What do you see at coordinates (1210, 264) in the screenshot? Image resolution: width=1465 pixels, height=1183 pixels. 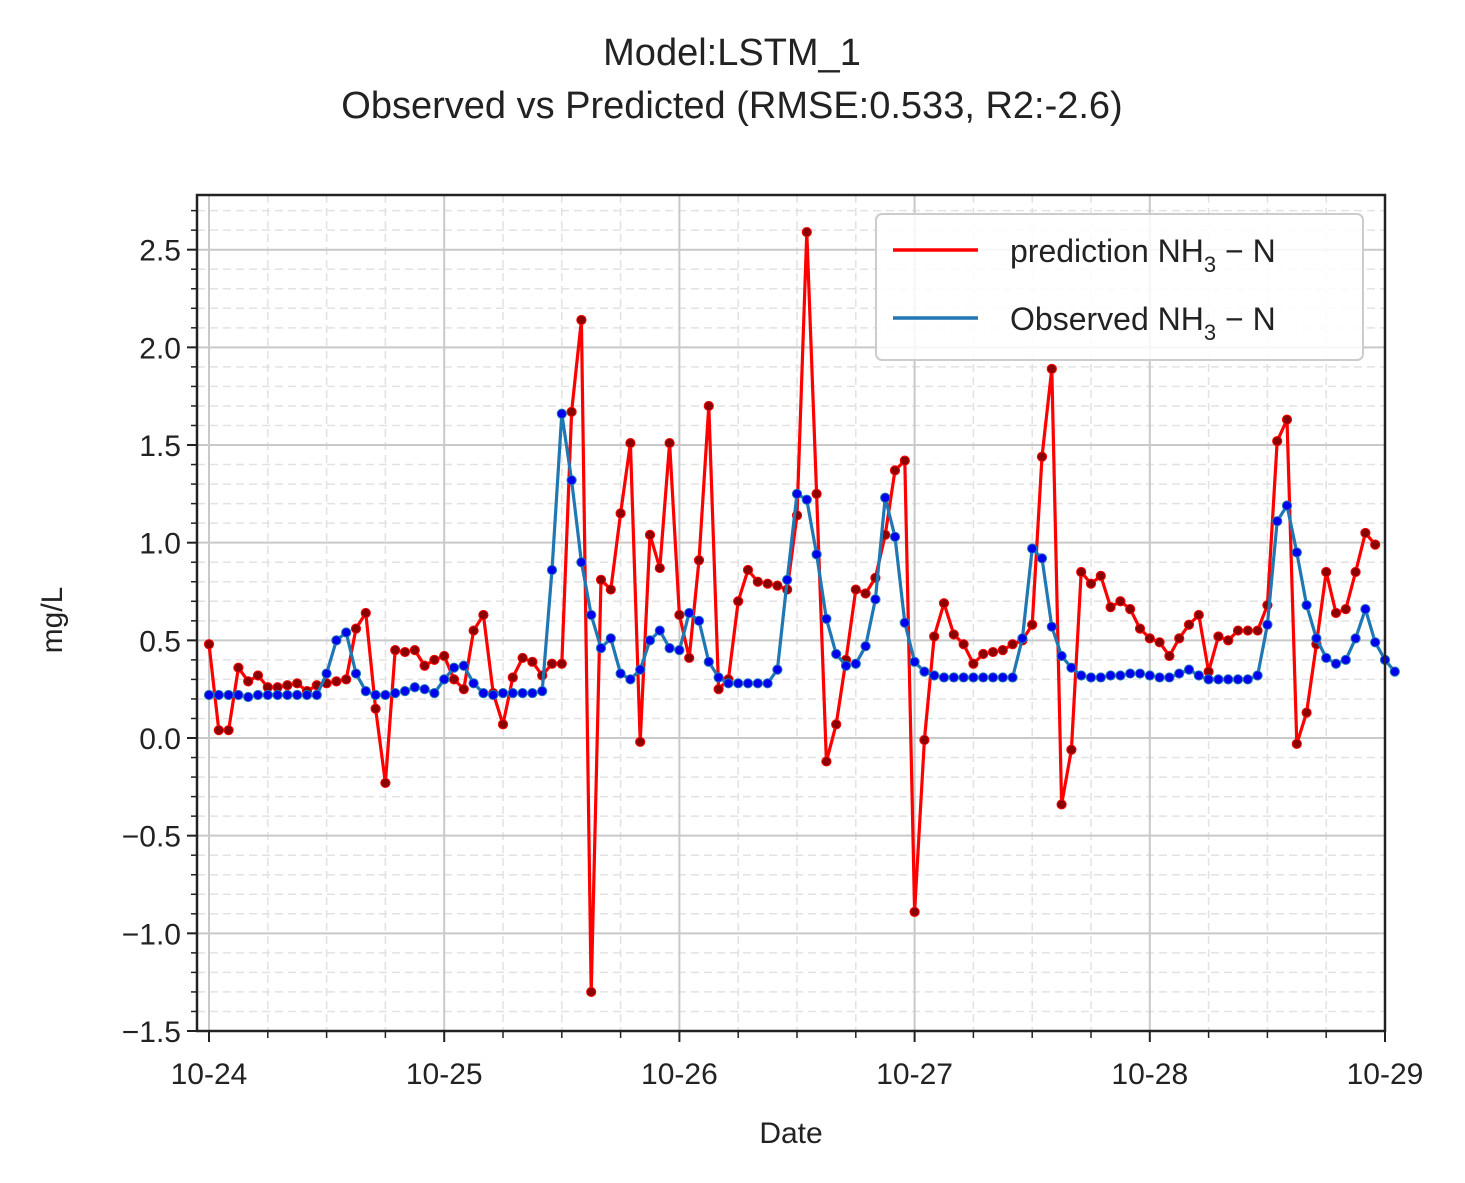 I see `legend-label-prediction-sub: 3` at bounding box center [1210, 264].